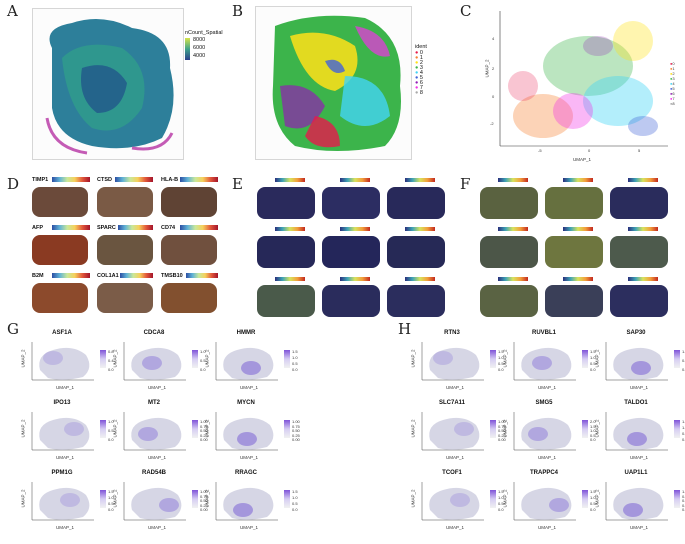 This screenshot has height=544, width=685. What do you see at coordinates (425, 73) in the screenshot?
I see `legend-ident-list: ● 0 ● 1 ● 2 ● 3 ● 4 ● 5 ● 6 ● 7 ● 8` at bounding box center [425, 73].